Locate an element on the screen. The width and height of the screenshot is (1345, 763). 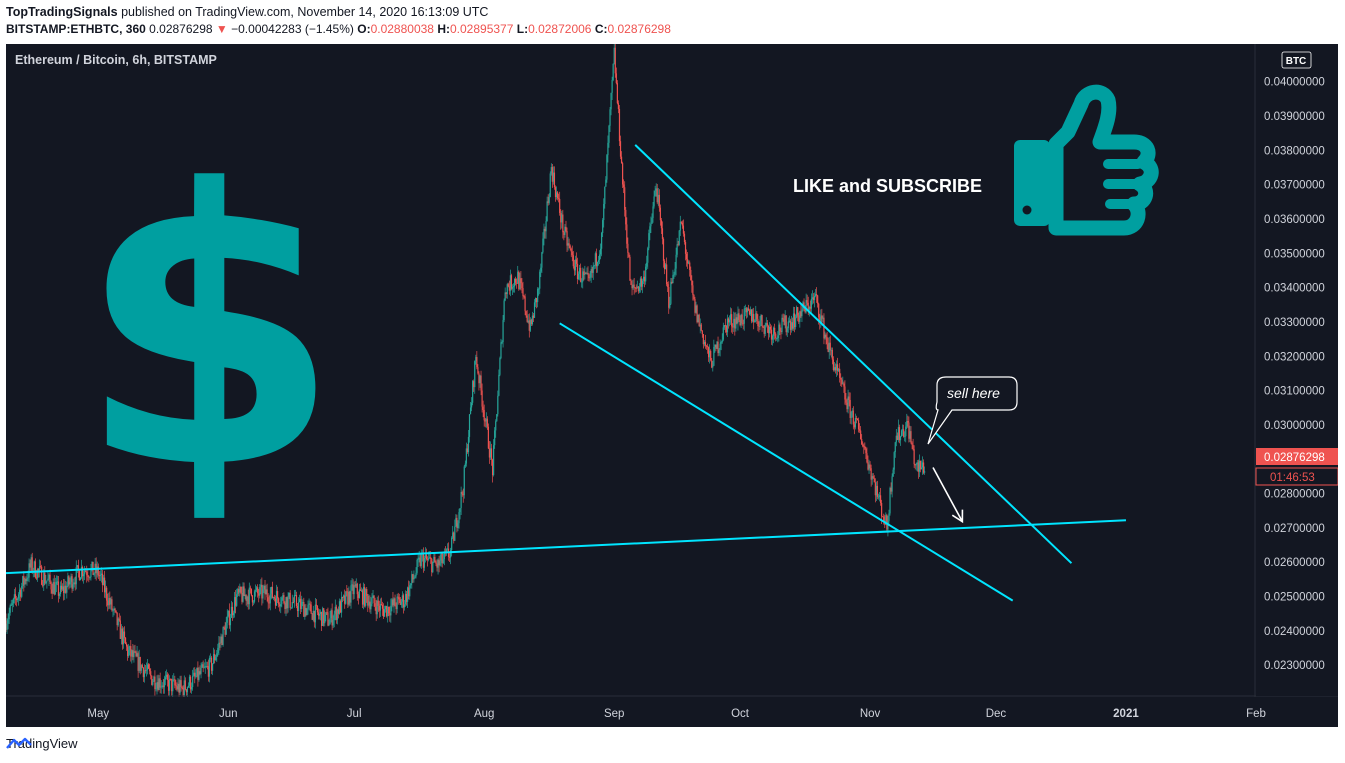
sell-here-callout: sell here is located at coordinates (972, 410).